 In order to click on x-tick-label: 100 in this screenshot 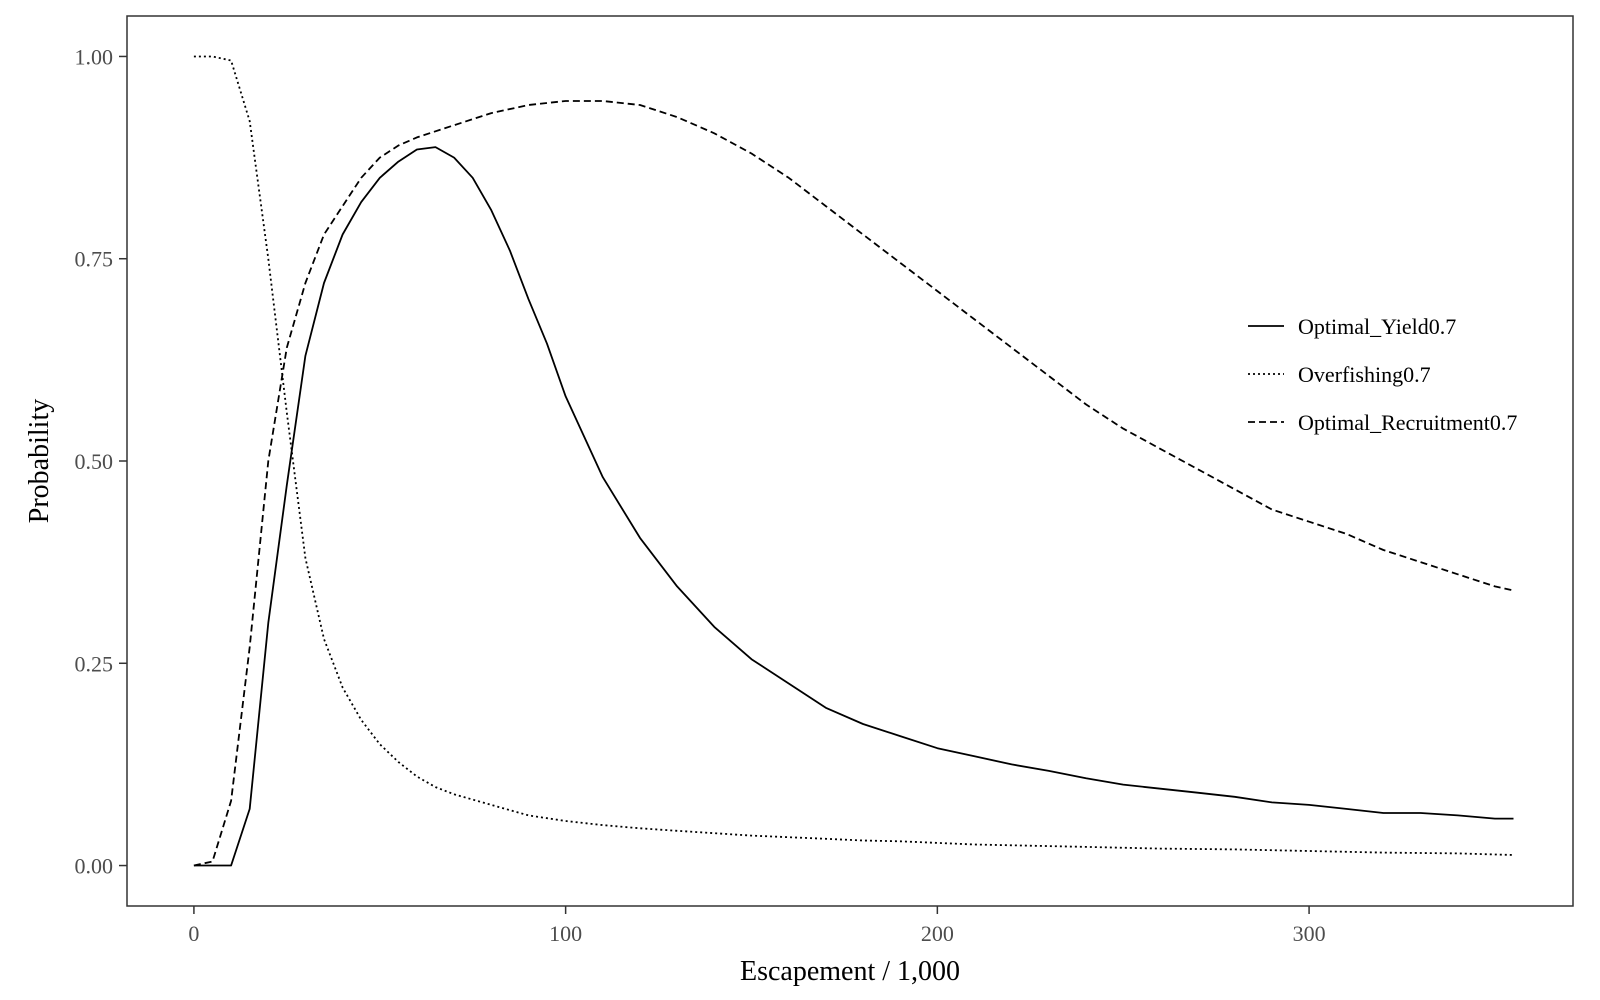, I will do `click(565, 933)`.